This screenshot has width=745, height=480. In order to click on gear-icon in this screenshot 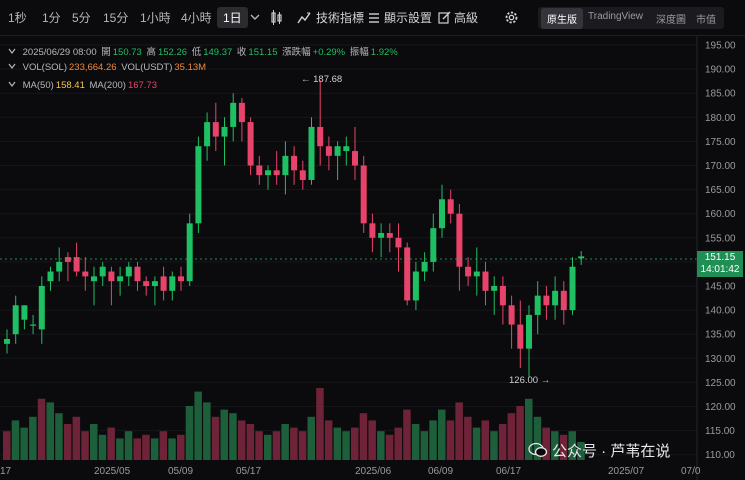, I will do `click(511, 17)`.